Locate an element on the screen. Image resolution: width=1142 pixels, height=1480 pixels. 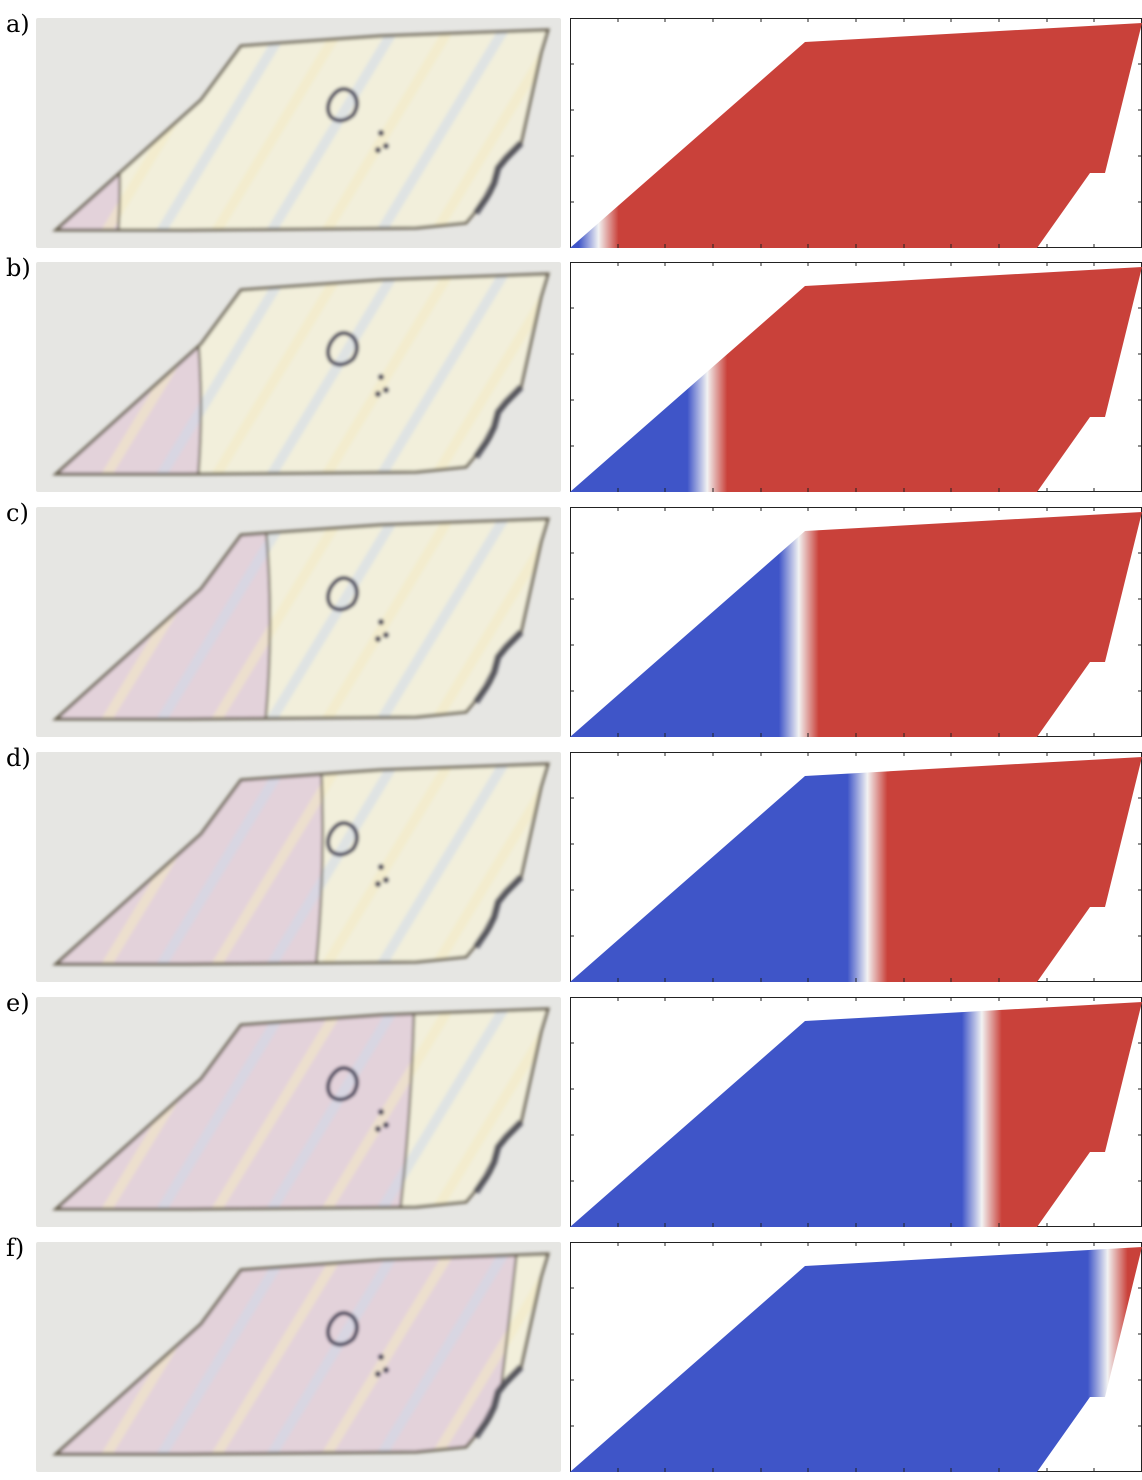
panel-label: e) is located at coordinates (18, 1003).